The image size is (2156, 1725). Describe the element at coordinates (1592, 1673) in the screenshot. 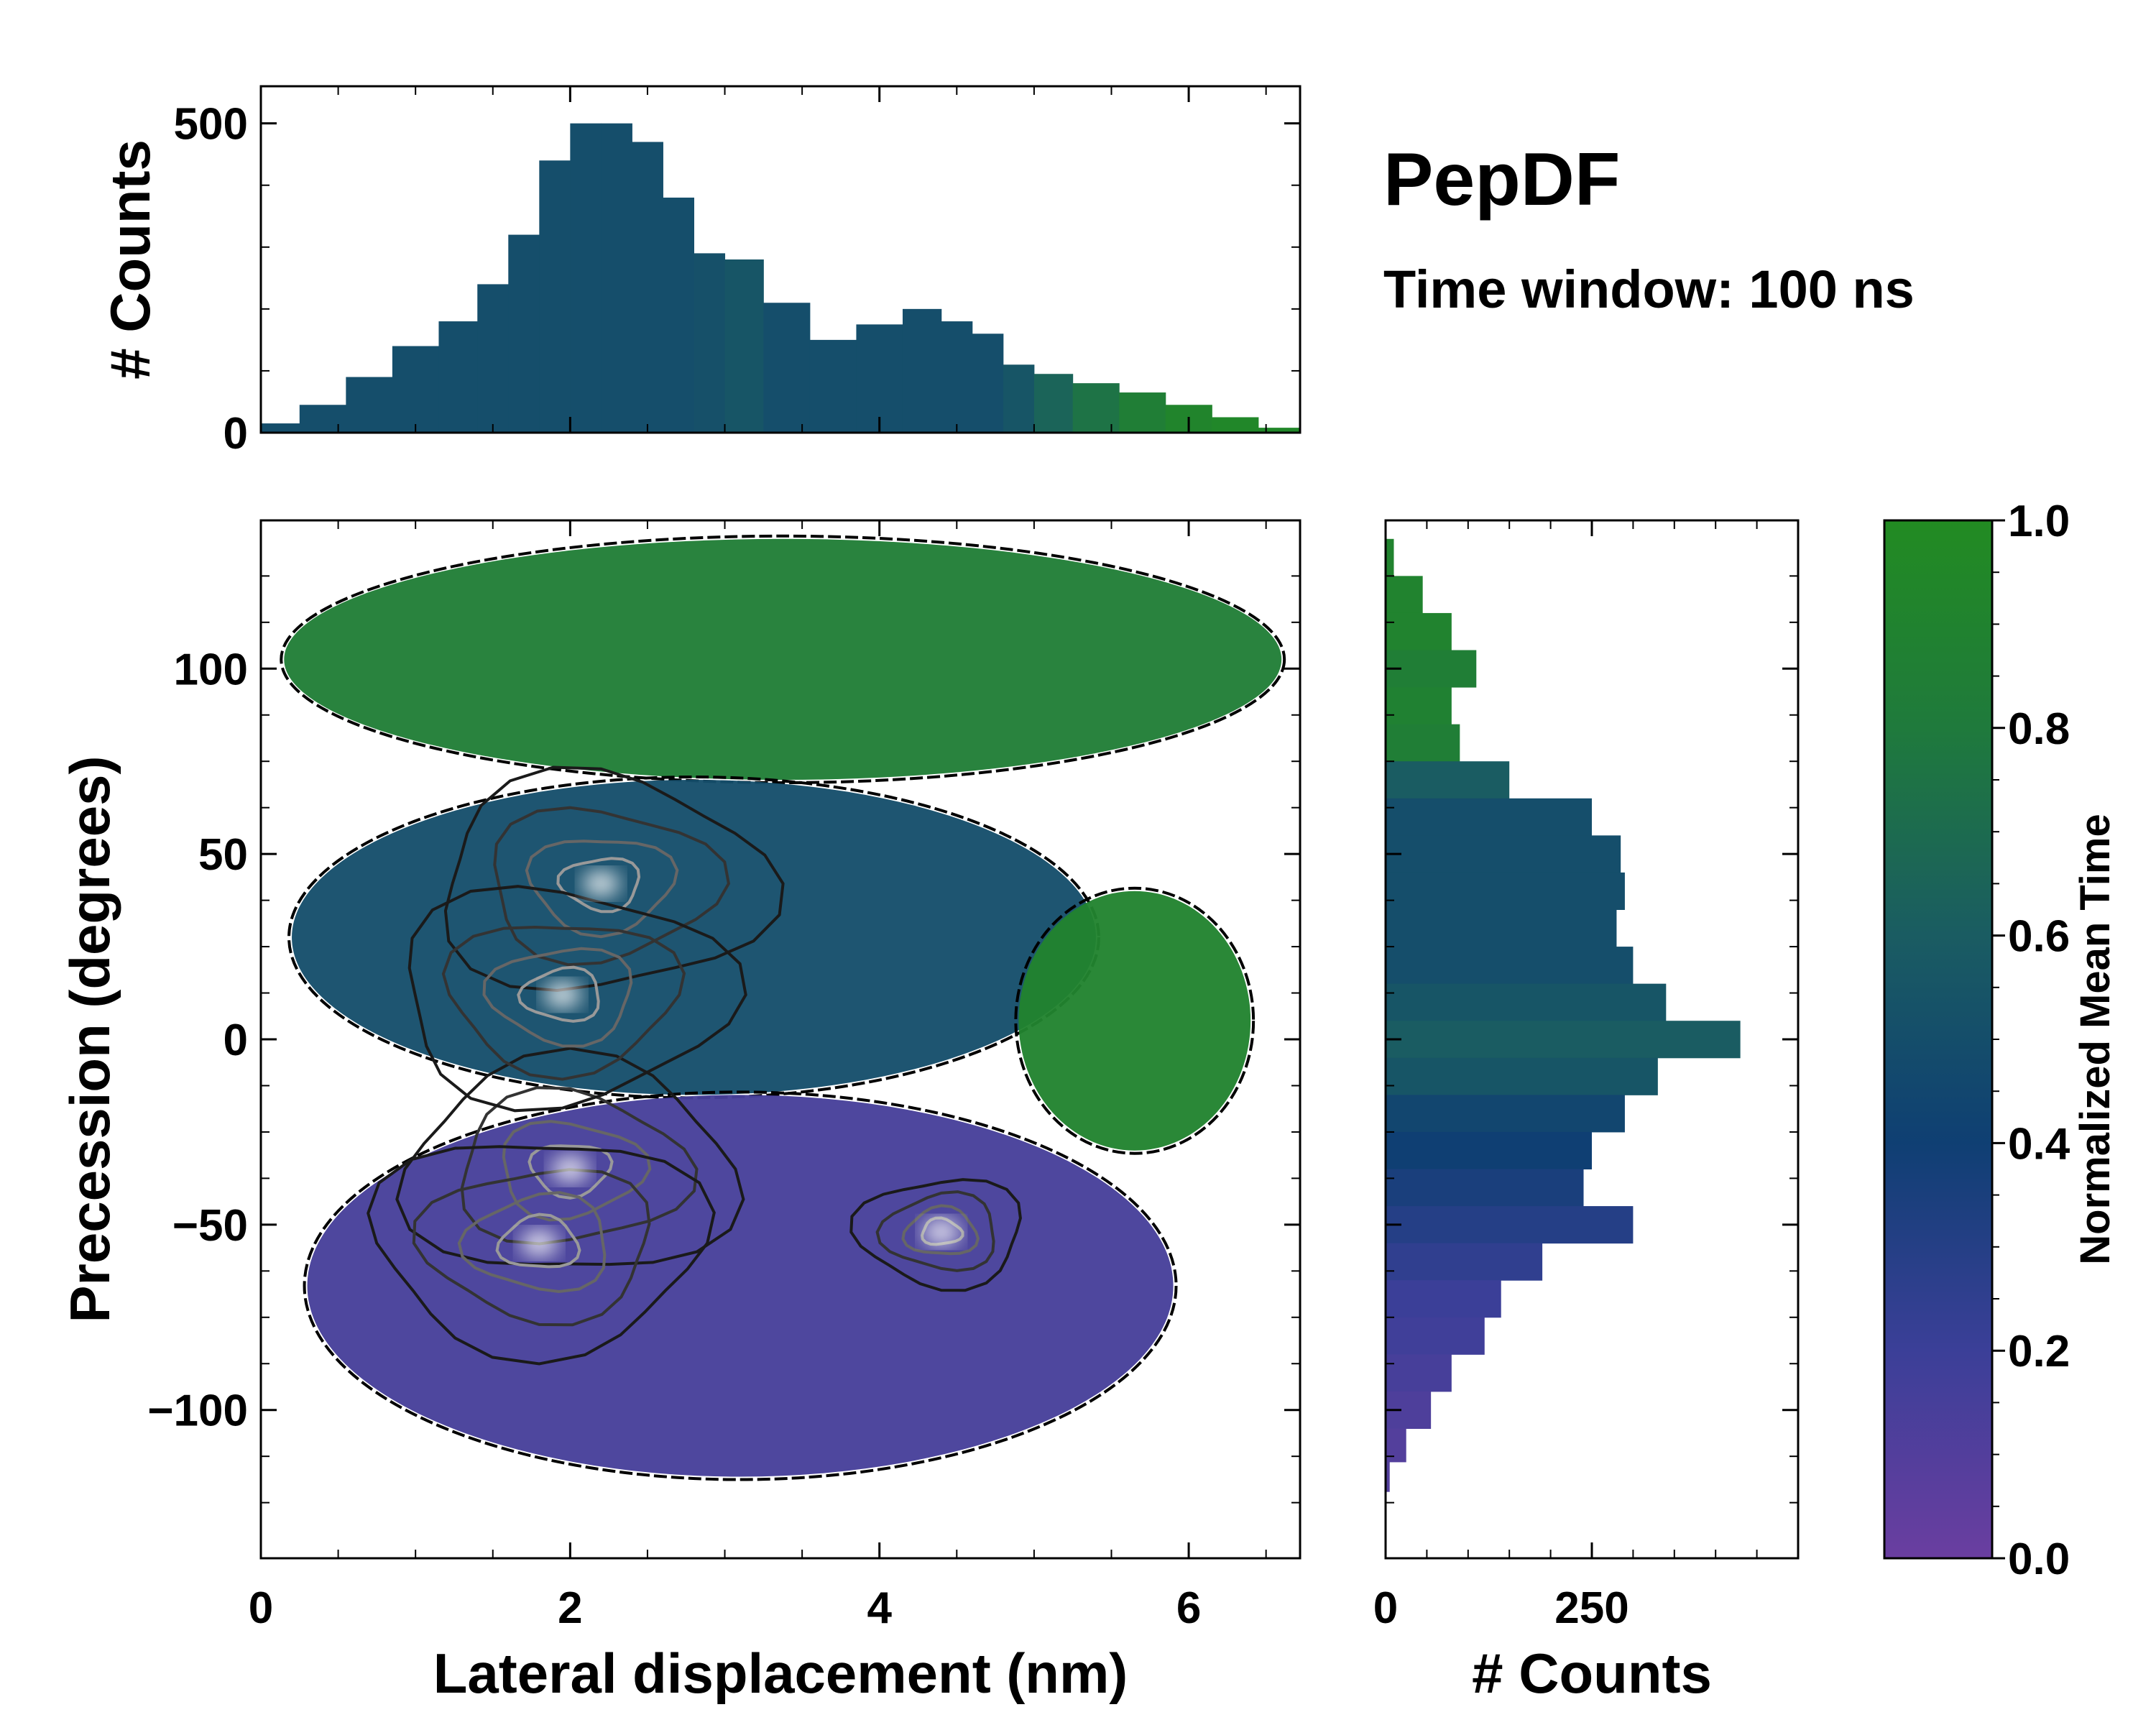

I see `right-histogram-xlabel: # Counts` at that location.